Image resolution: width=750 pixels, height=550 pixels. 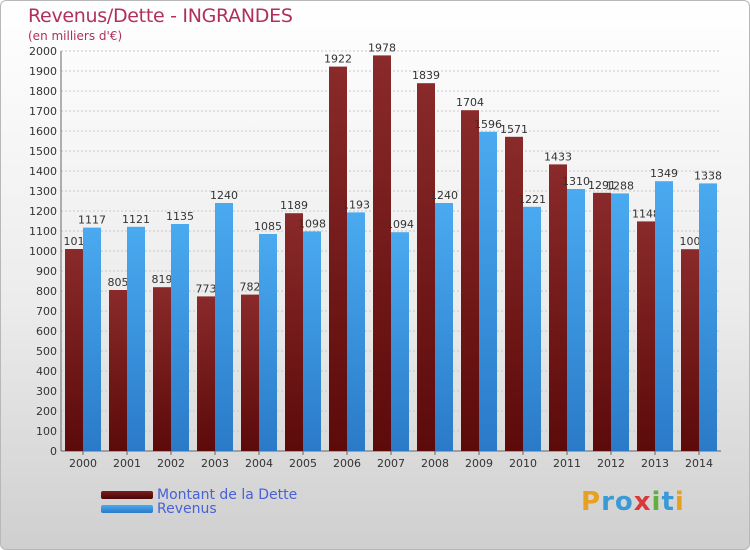 I want to click on legend-swatch-debt, so click(x=127, y=495).